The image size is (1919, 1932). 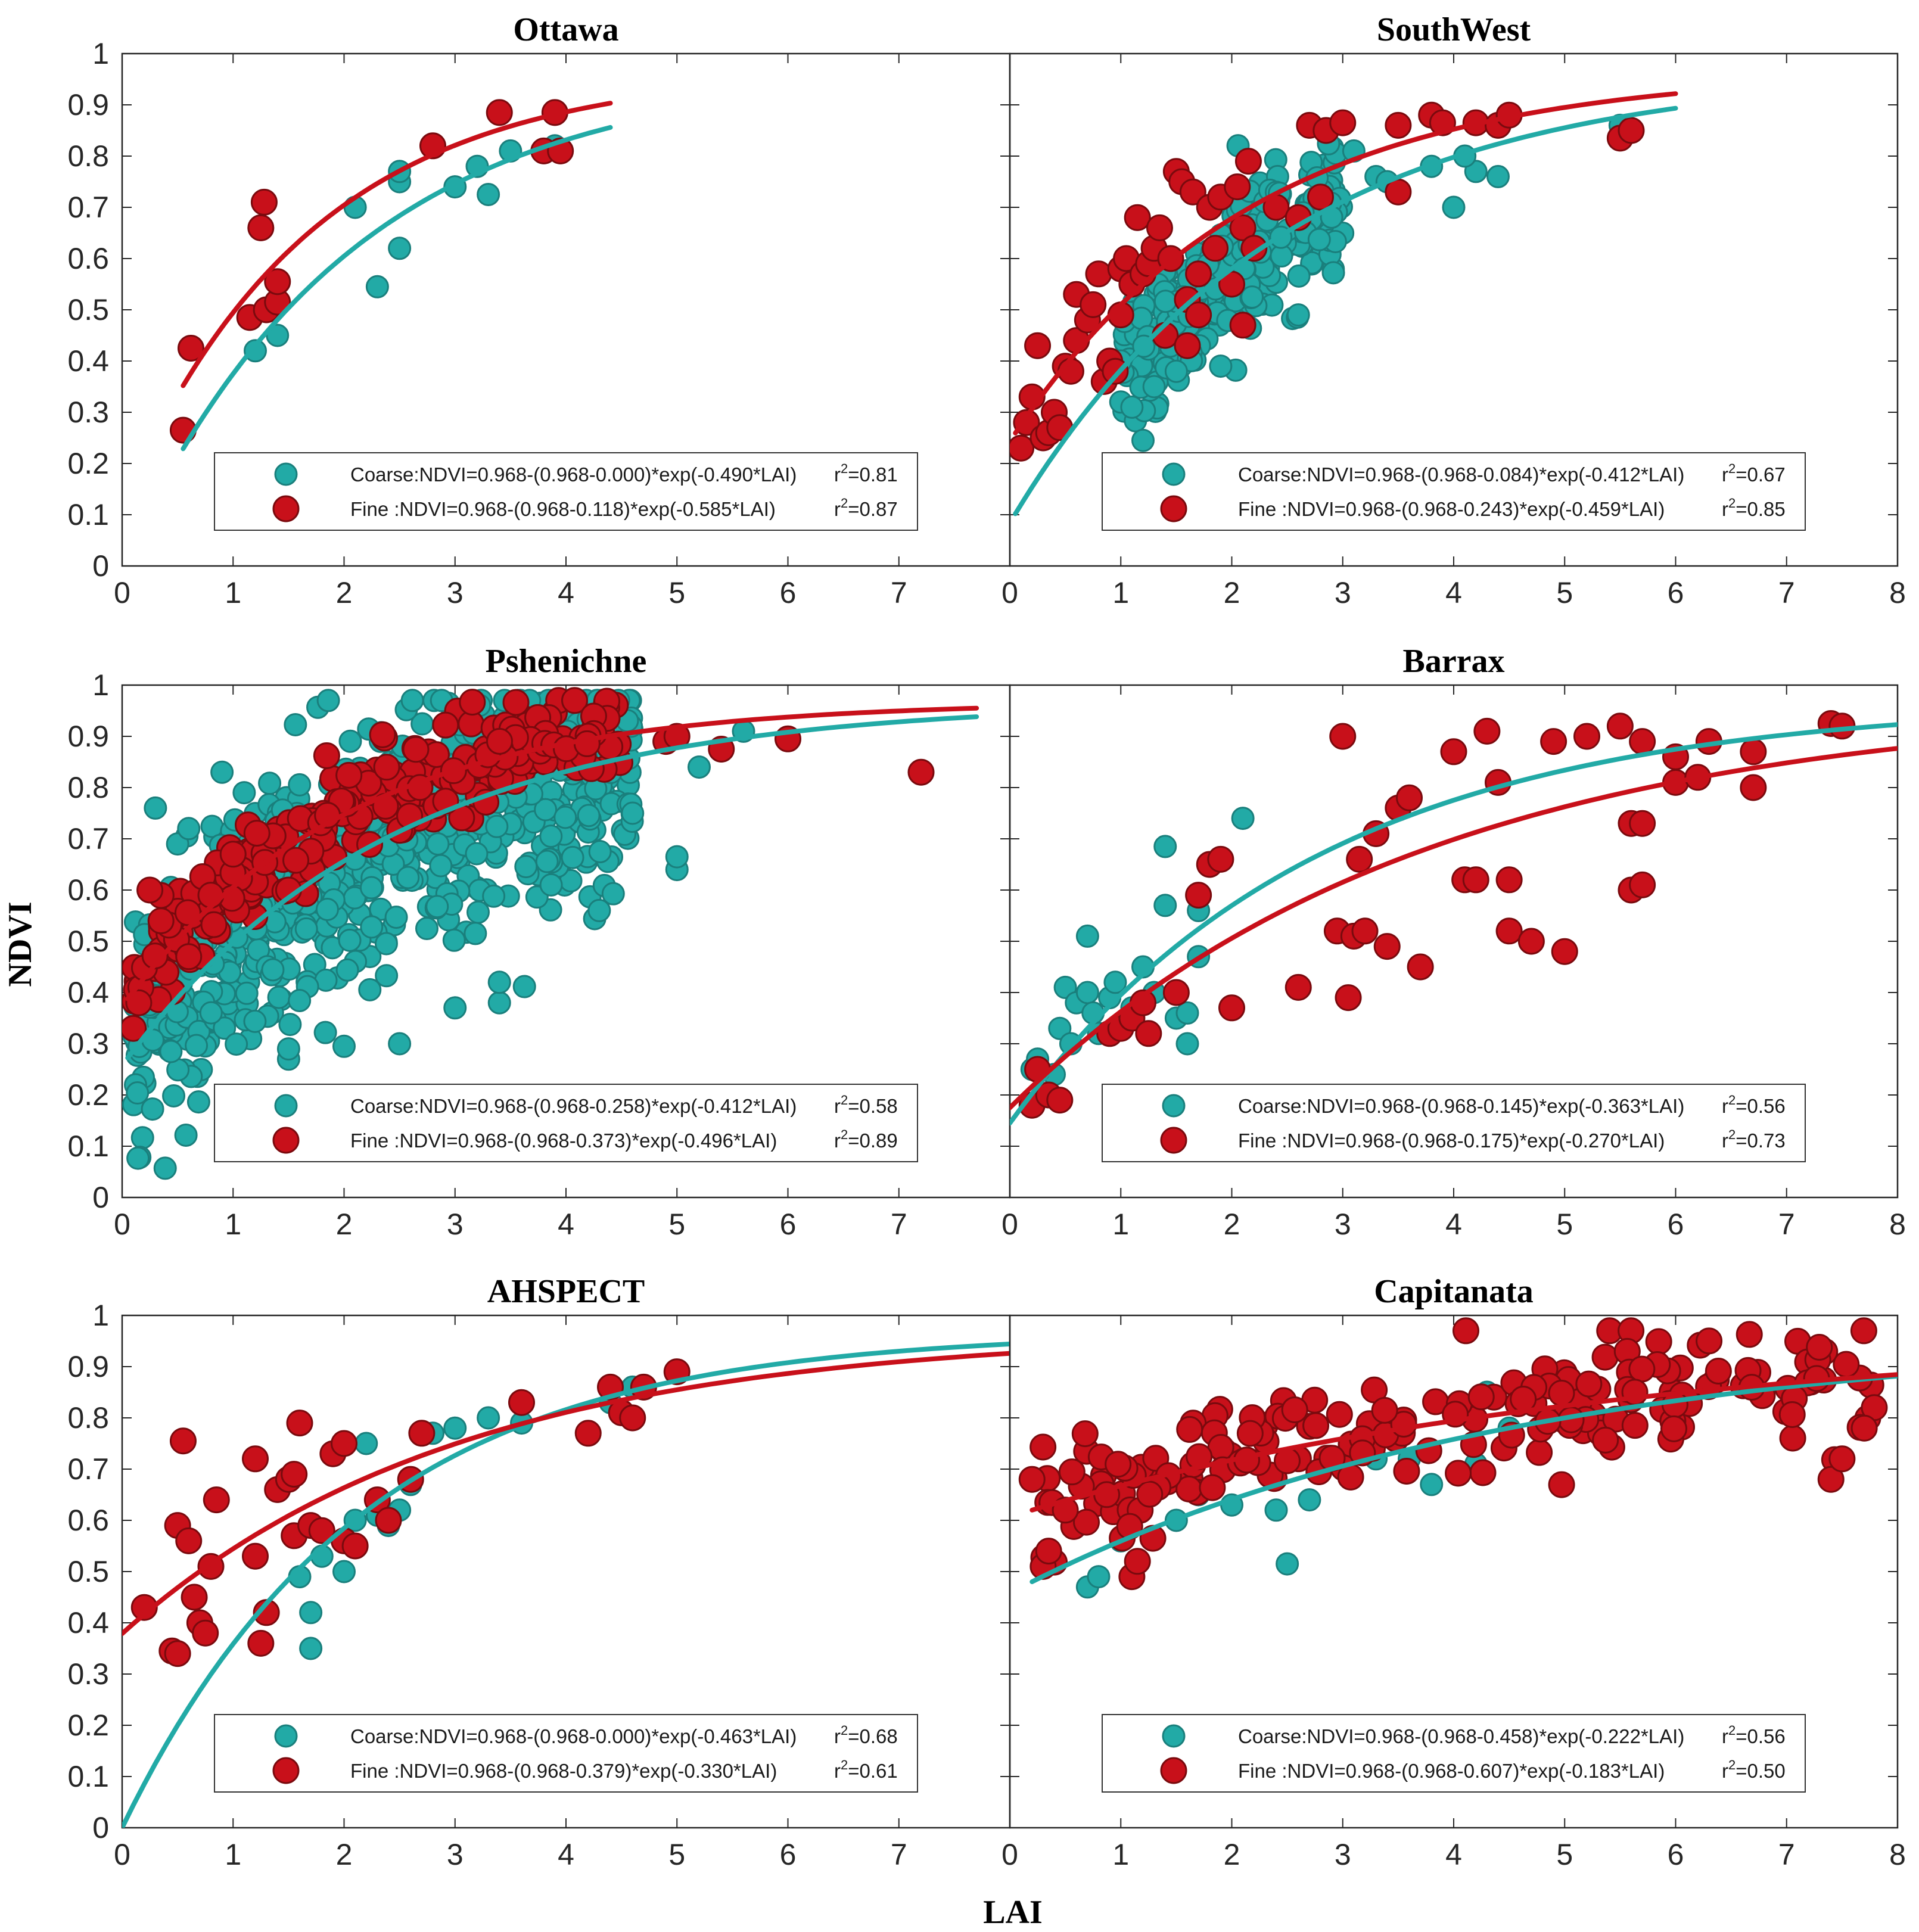 I want to click on x-tick-label: 5, so click(x=676, y=1224).